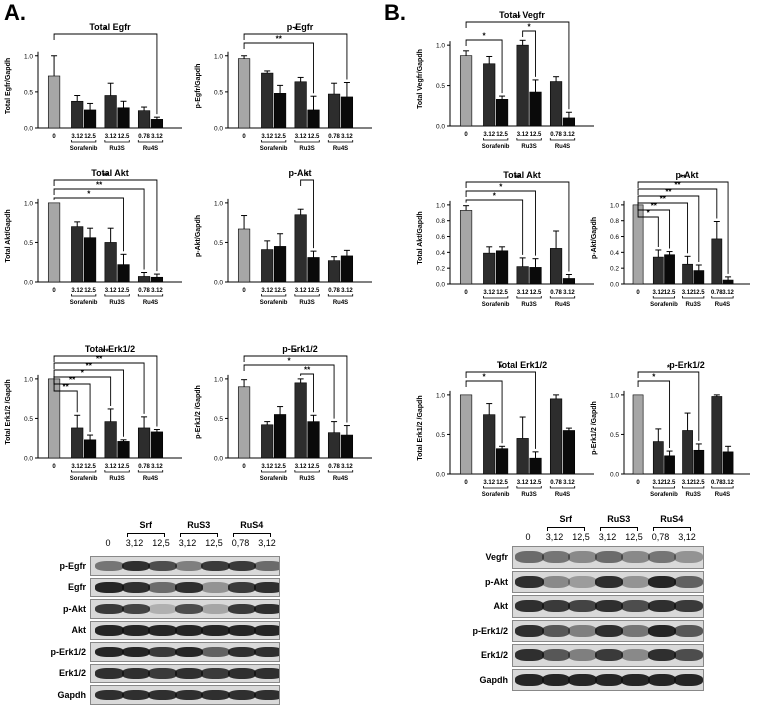  What do you see at coordinates (522, 365) in the screenshot?
I see `chart-title: Total Erk1/2` at bounding box center [522, 365].